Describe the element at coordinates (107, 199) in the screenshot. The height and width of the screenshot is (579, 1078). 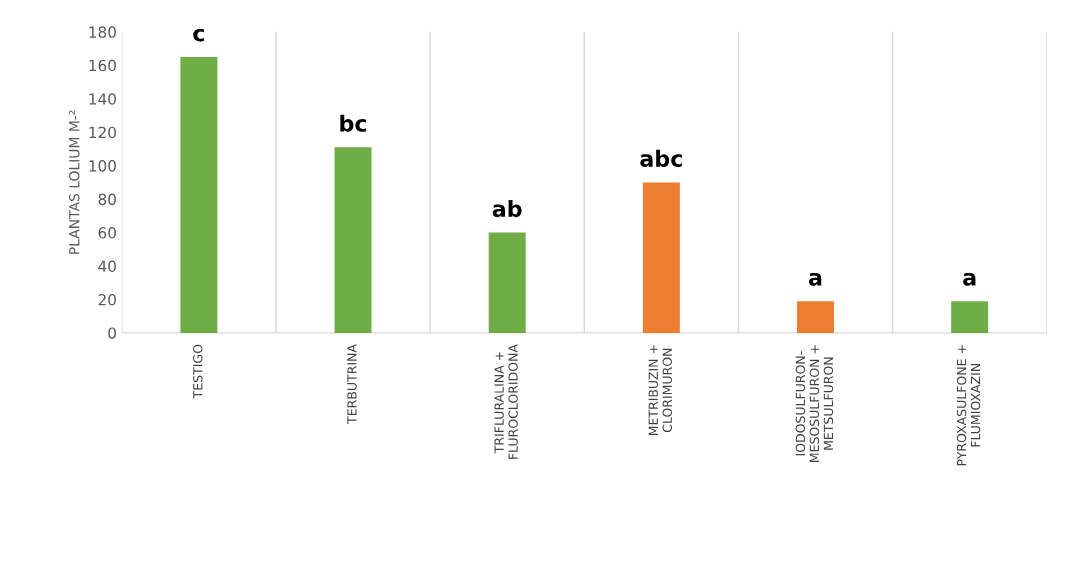
I see `y-tick-label: 80` at that location.